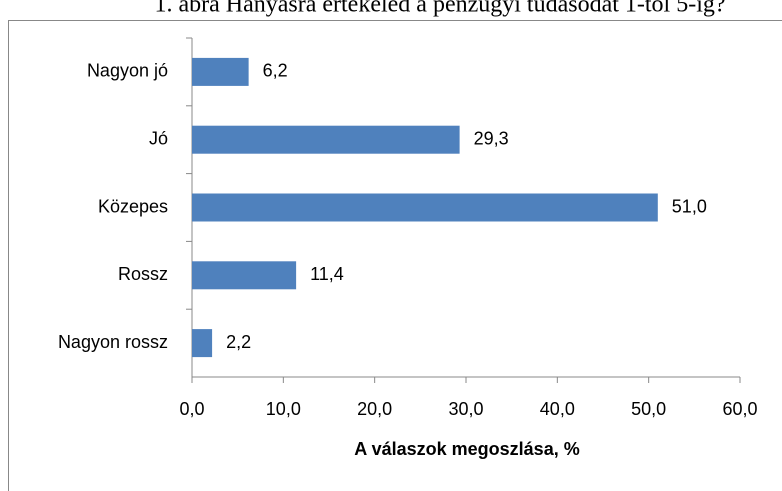 This screenshot has height=491, width=782. Describe the element at coordinates (191, 409) in the screenshot. I see `x-tick-label: 0,0` at that location.